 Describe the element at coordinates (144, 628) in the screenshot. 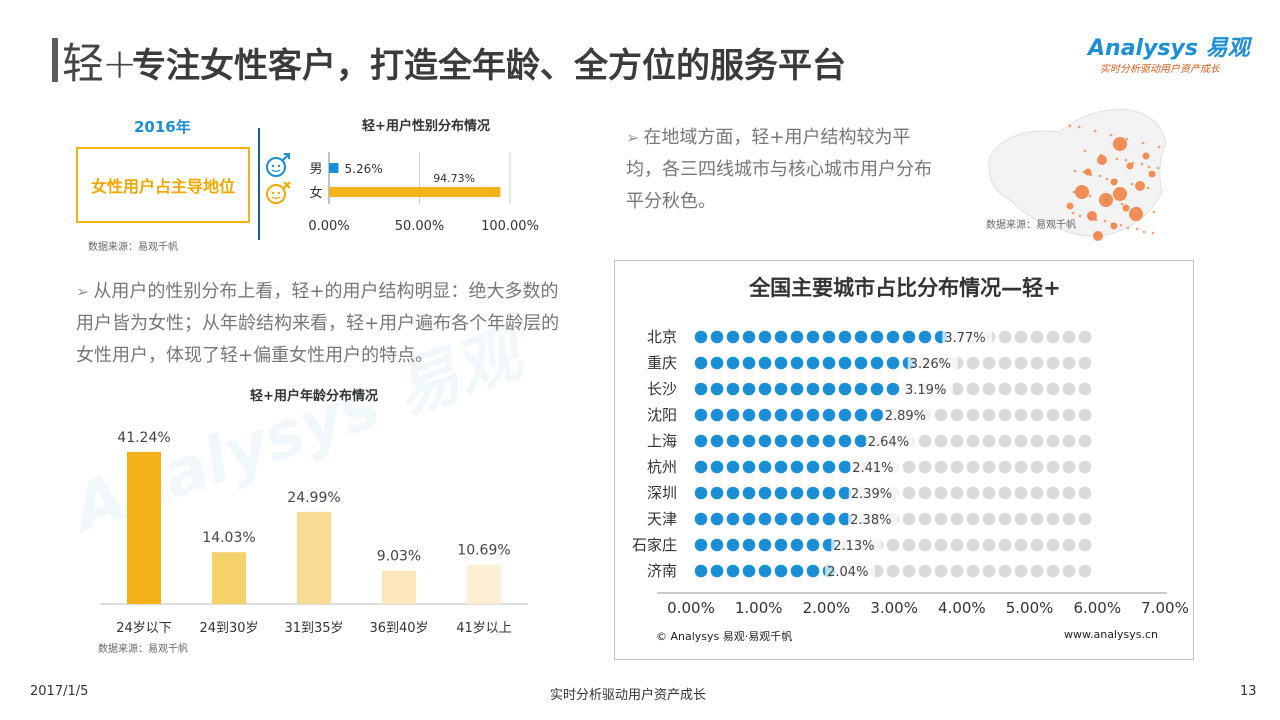

I see `age-category-label: 24岁以下` at that location.